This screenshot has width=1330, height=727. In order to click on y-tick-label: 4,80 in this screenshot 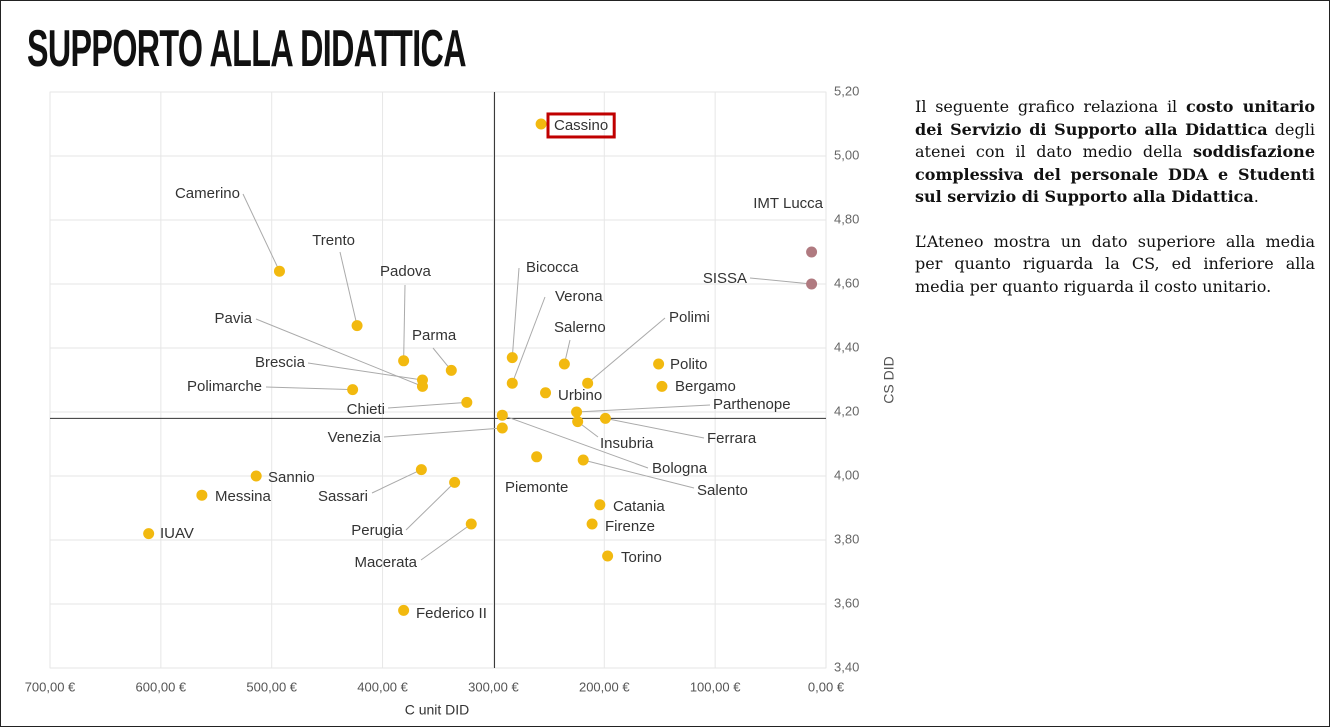, I will do `click(846, 218)`.